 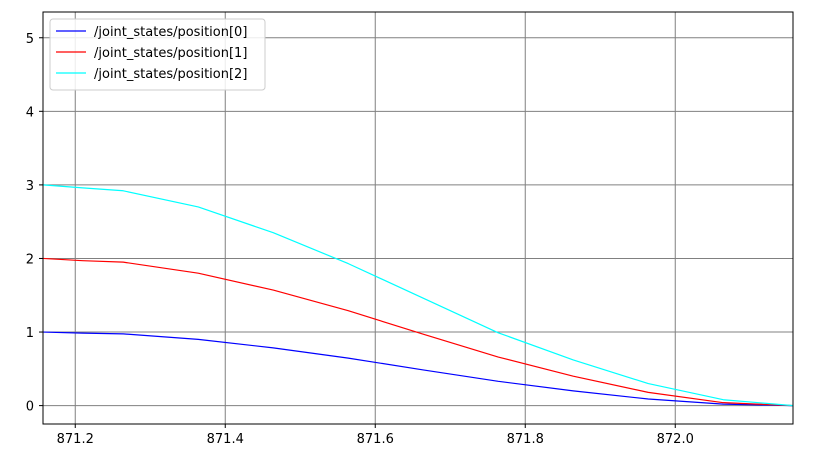 I want to click on legend-box, so click(x=157, y=54).